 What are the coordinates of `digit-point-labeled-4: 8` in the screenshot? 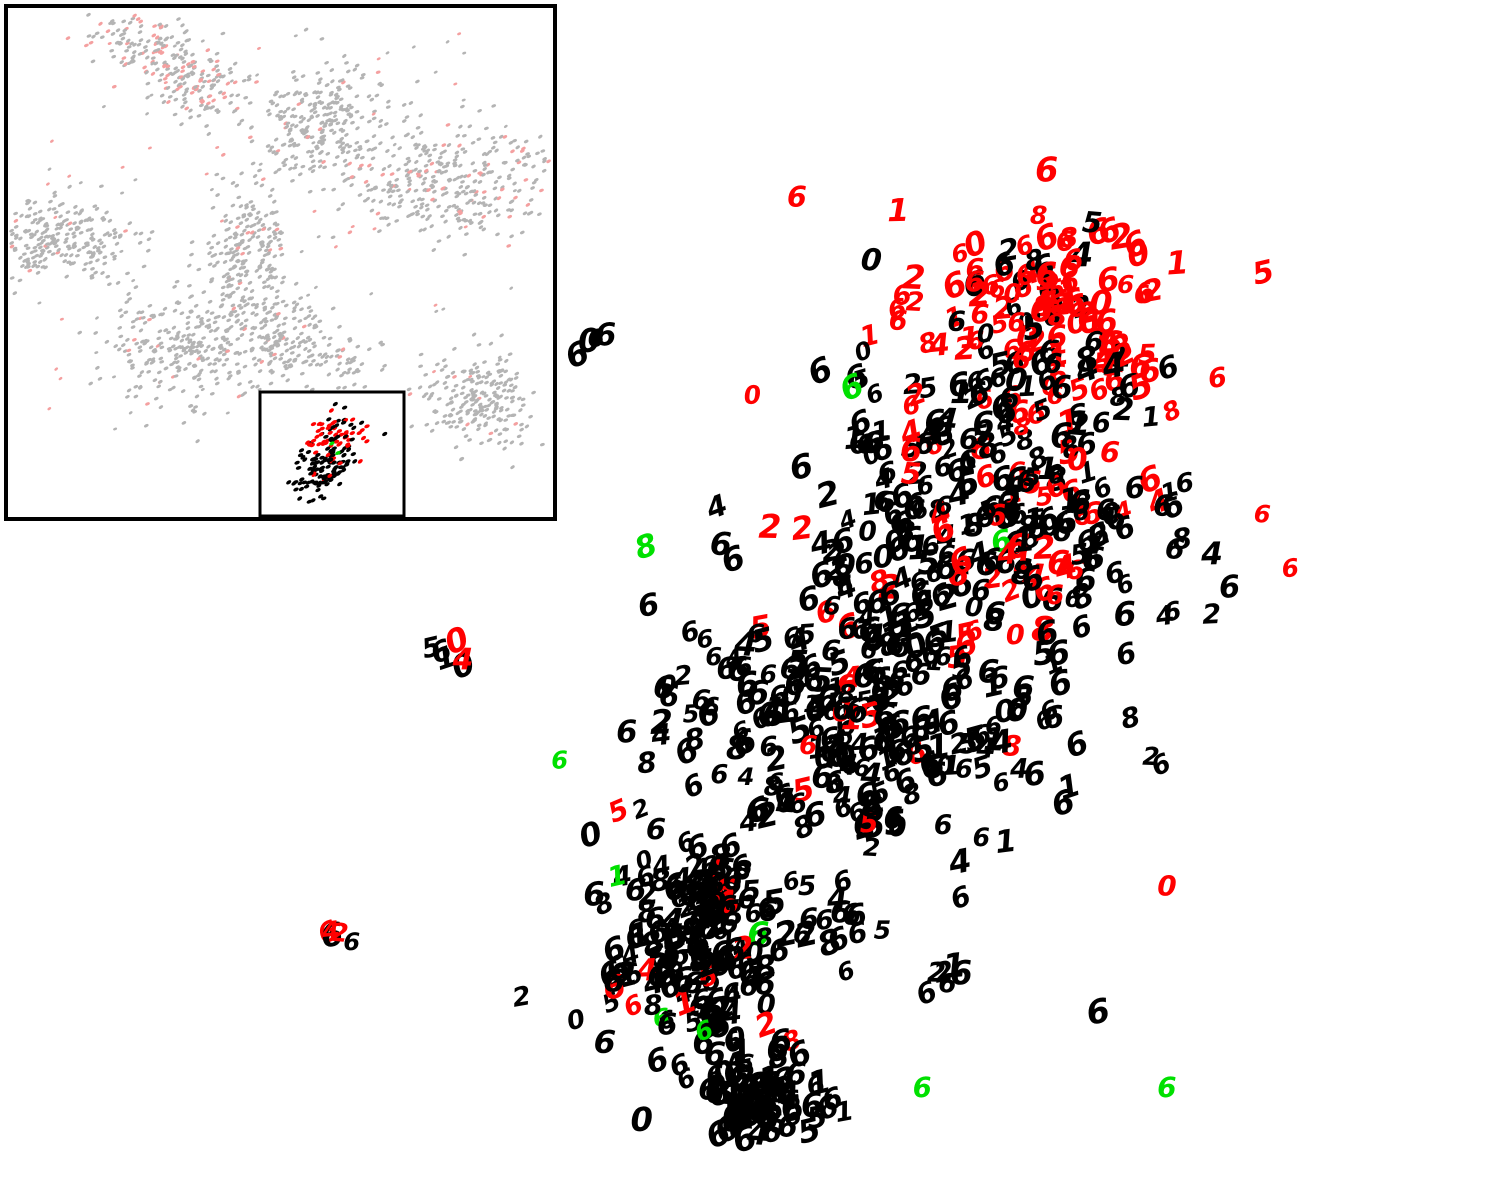 It's located at (646, 546).